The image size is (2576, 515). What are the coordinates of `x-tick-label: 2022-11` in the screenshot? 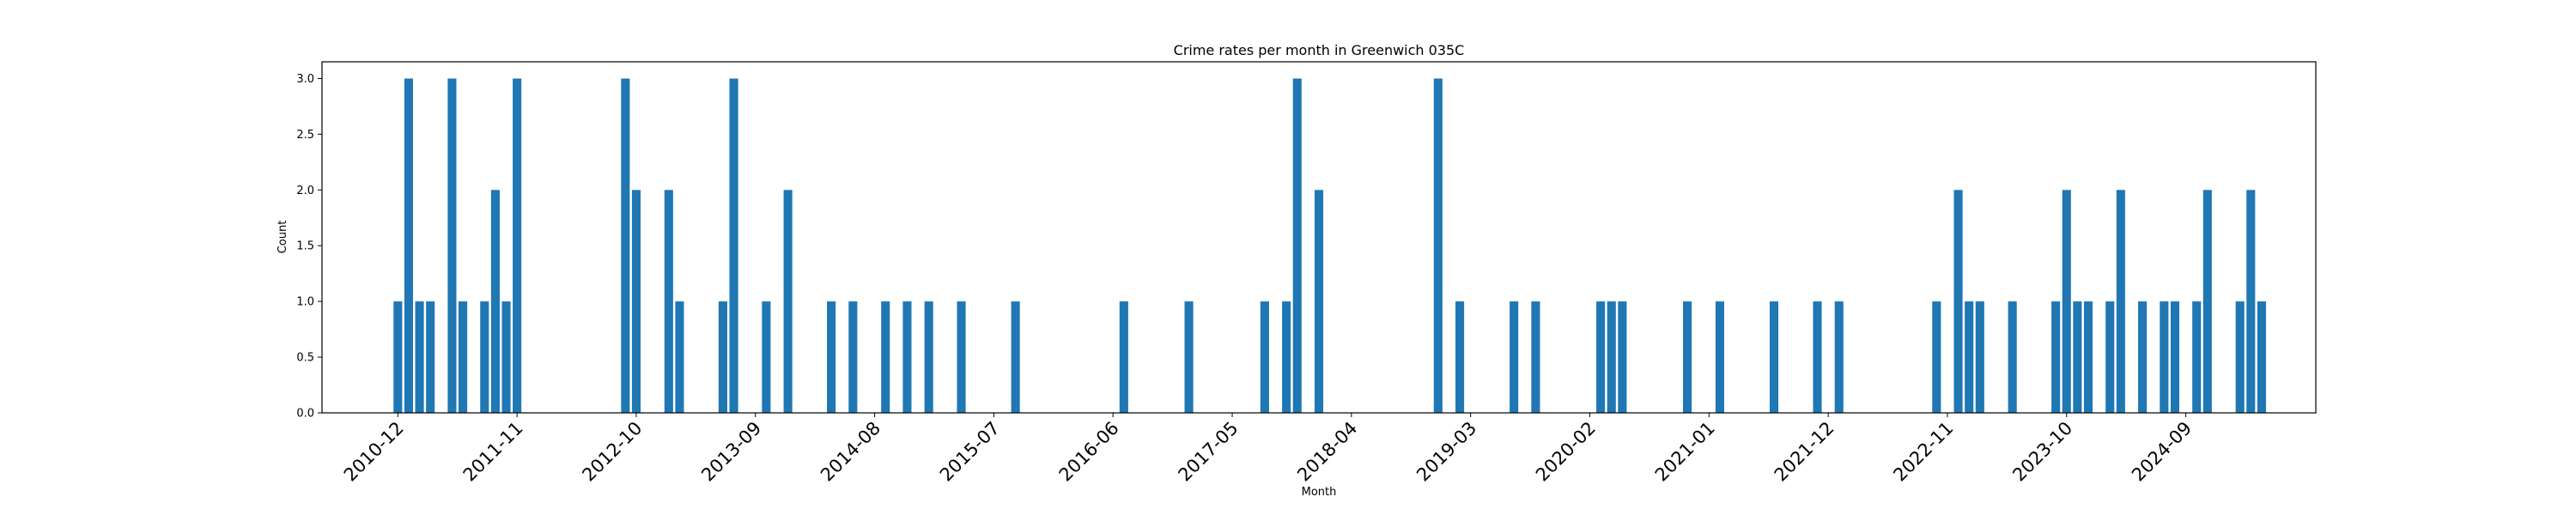 It's located at (1923, 452).